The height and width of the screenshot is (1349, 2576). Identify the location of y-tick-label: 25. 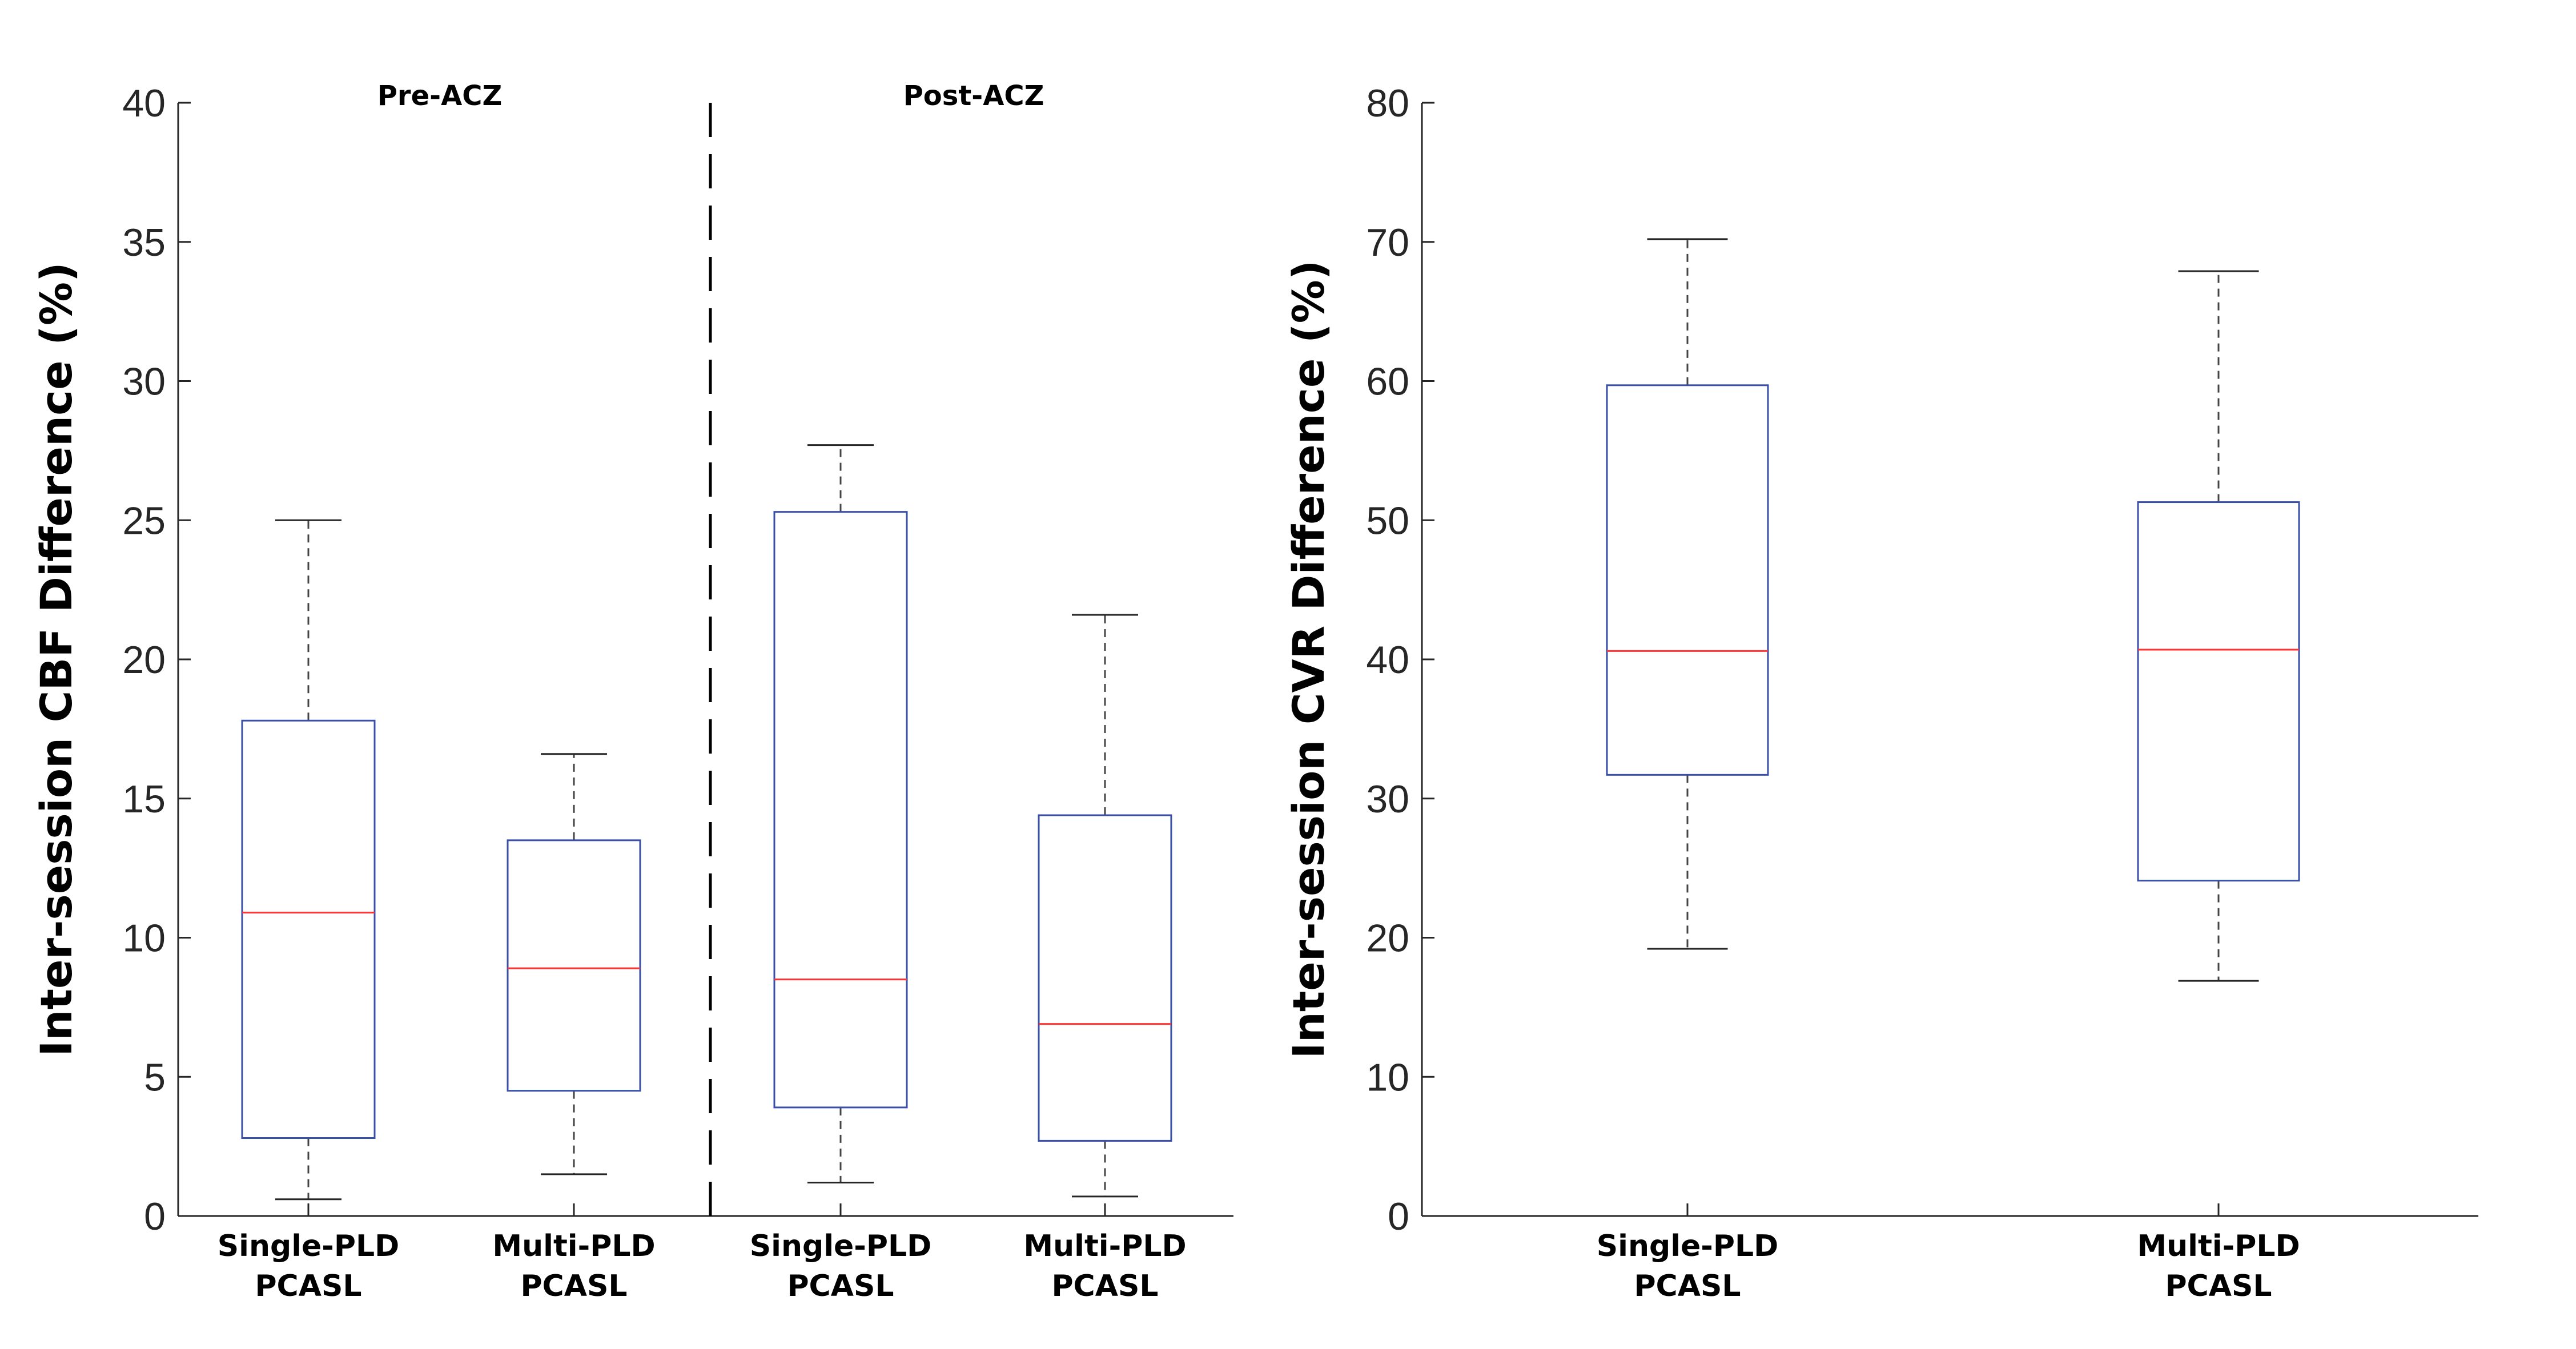
(144, 520).